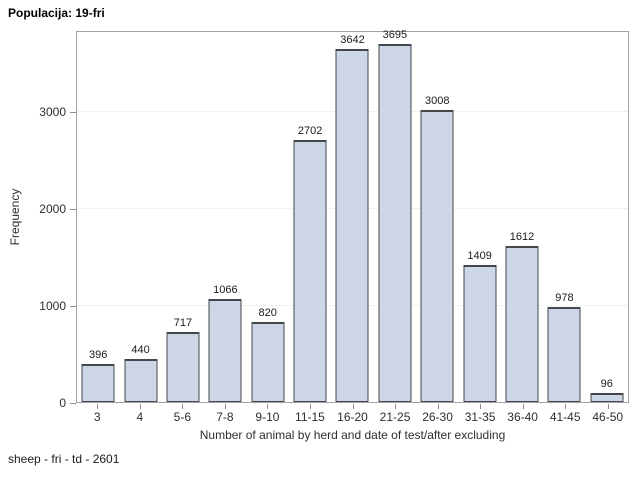 The image size is (640, 480). Describe the element at coordinates (480, 417) in the screenshot. I see `x-tick-label: 31-35` at that location.